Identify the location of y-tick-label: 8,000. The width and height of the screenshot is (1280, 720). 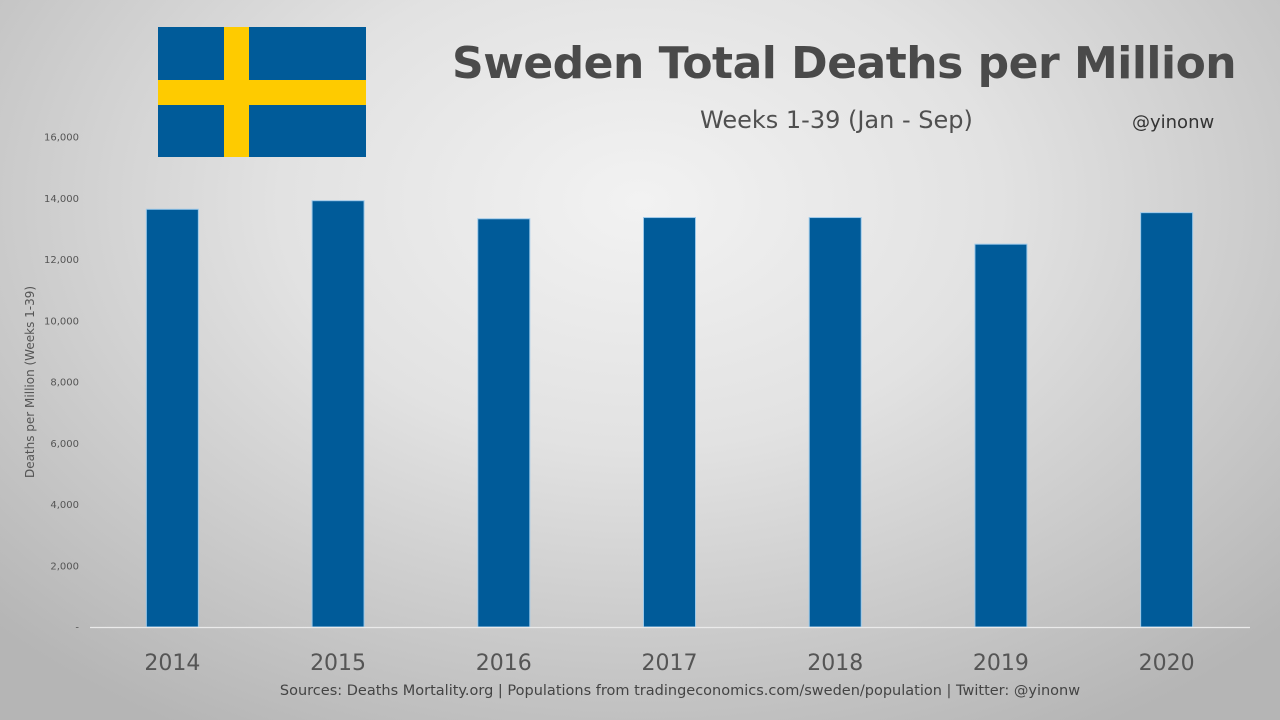
(64, 383).